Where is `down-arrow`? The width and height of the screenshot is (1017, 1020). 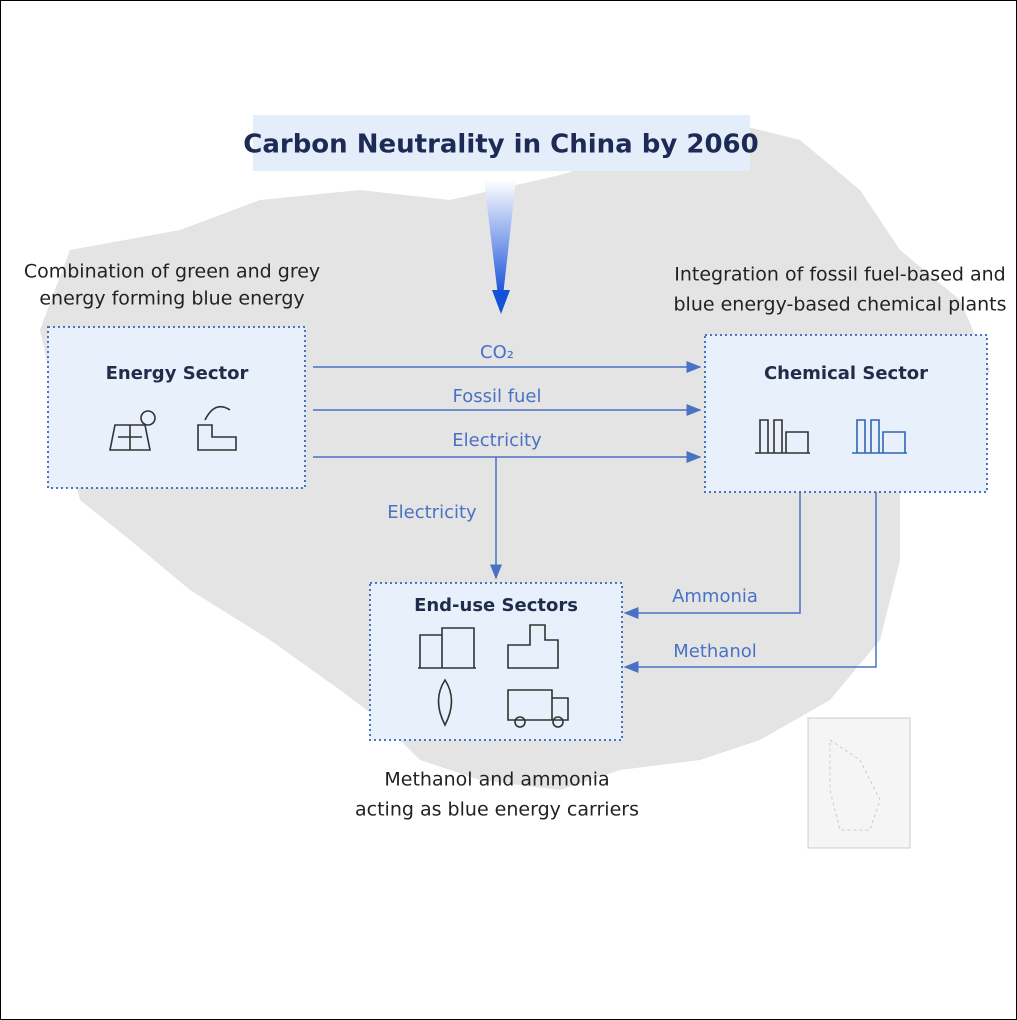
down-arrow is located at coordinates (500, 238).